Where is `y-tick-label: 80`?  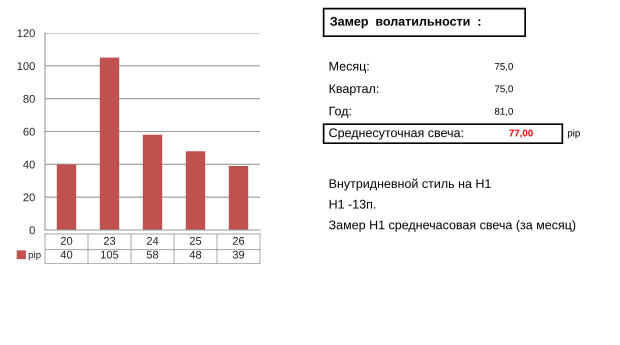
y-tick-label: 80 is located at coordinates (29, 98).